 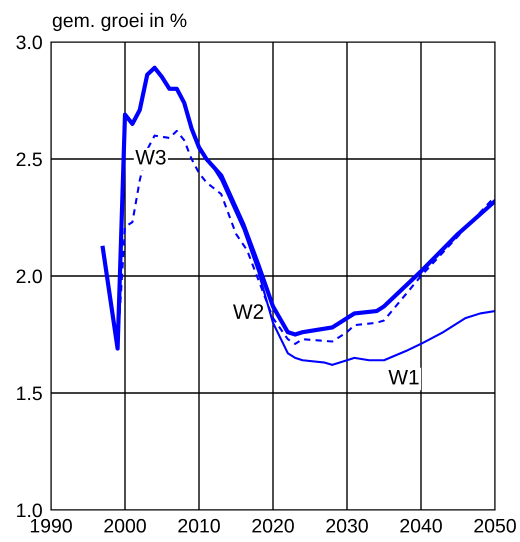 What do you see at coordinates (273, 525) in the screenshot?
I see `x-tick-label: 2020` at bounding box center [273, 525].